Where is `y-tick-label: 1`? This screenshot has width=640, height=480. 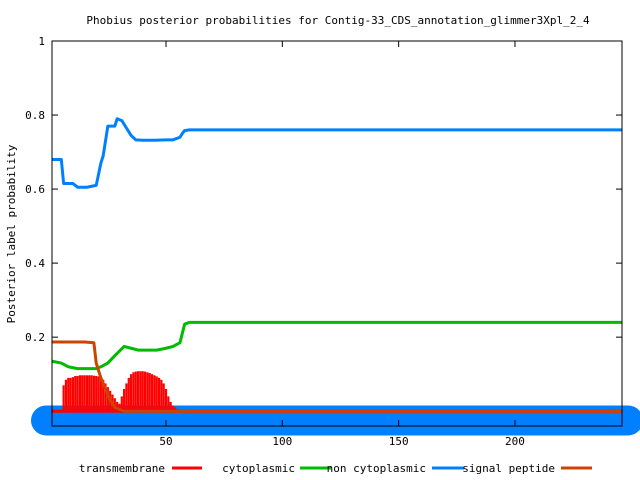
y-tick-label: 1 is located at coordinates (41, 41).